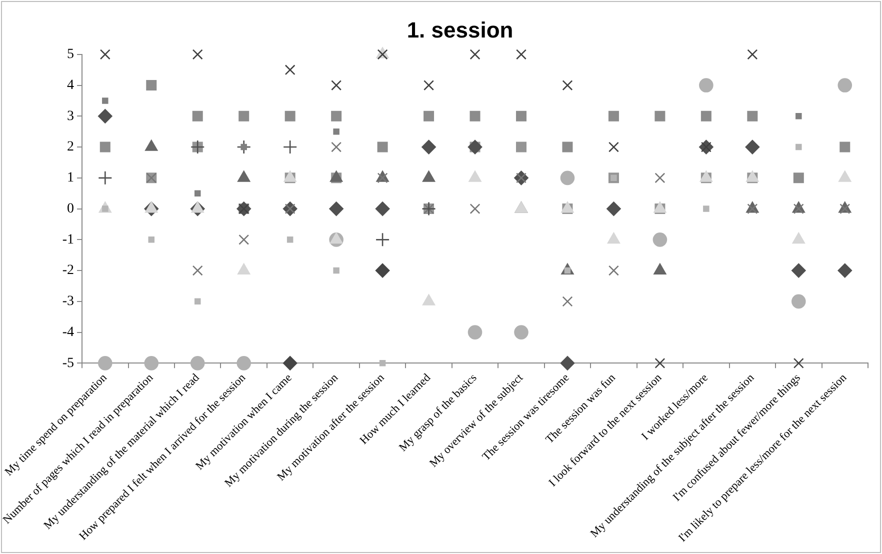 The image size is (882, 554). Describe the element at coordinates (70, 54) in the screenshot. I see `y-tick-label: 5` at that location.